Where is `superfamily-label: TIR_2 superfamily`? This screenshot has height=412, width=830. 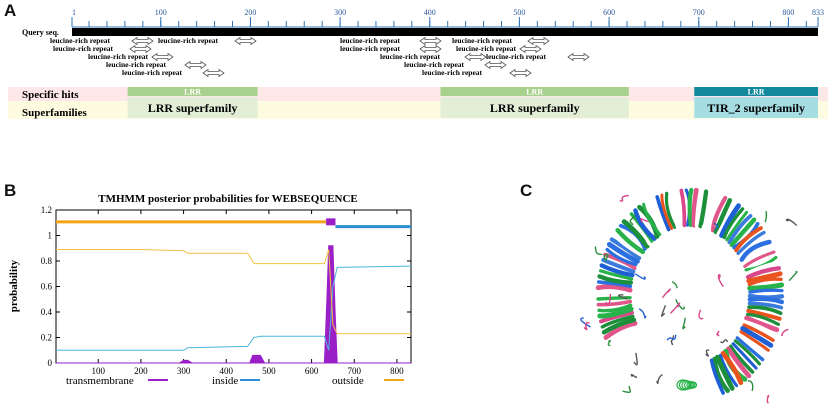
superfamily-label: TIR_2 superfamily is located at coordinates (756, 108).